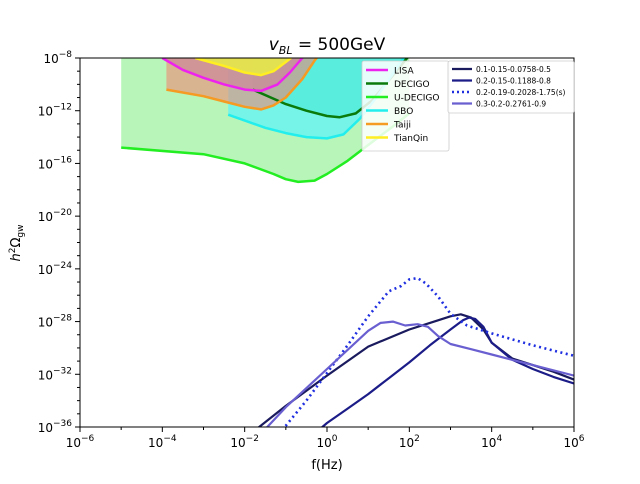 This screenshot has width=640, height=484. Describe the element at coordinates (55, 111) in the screenshot. I see `y-tick-label: 10−12` at that location.